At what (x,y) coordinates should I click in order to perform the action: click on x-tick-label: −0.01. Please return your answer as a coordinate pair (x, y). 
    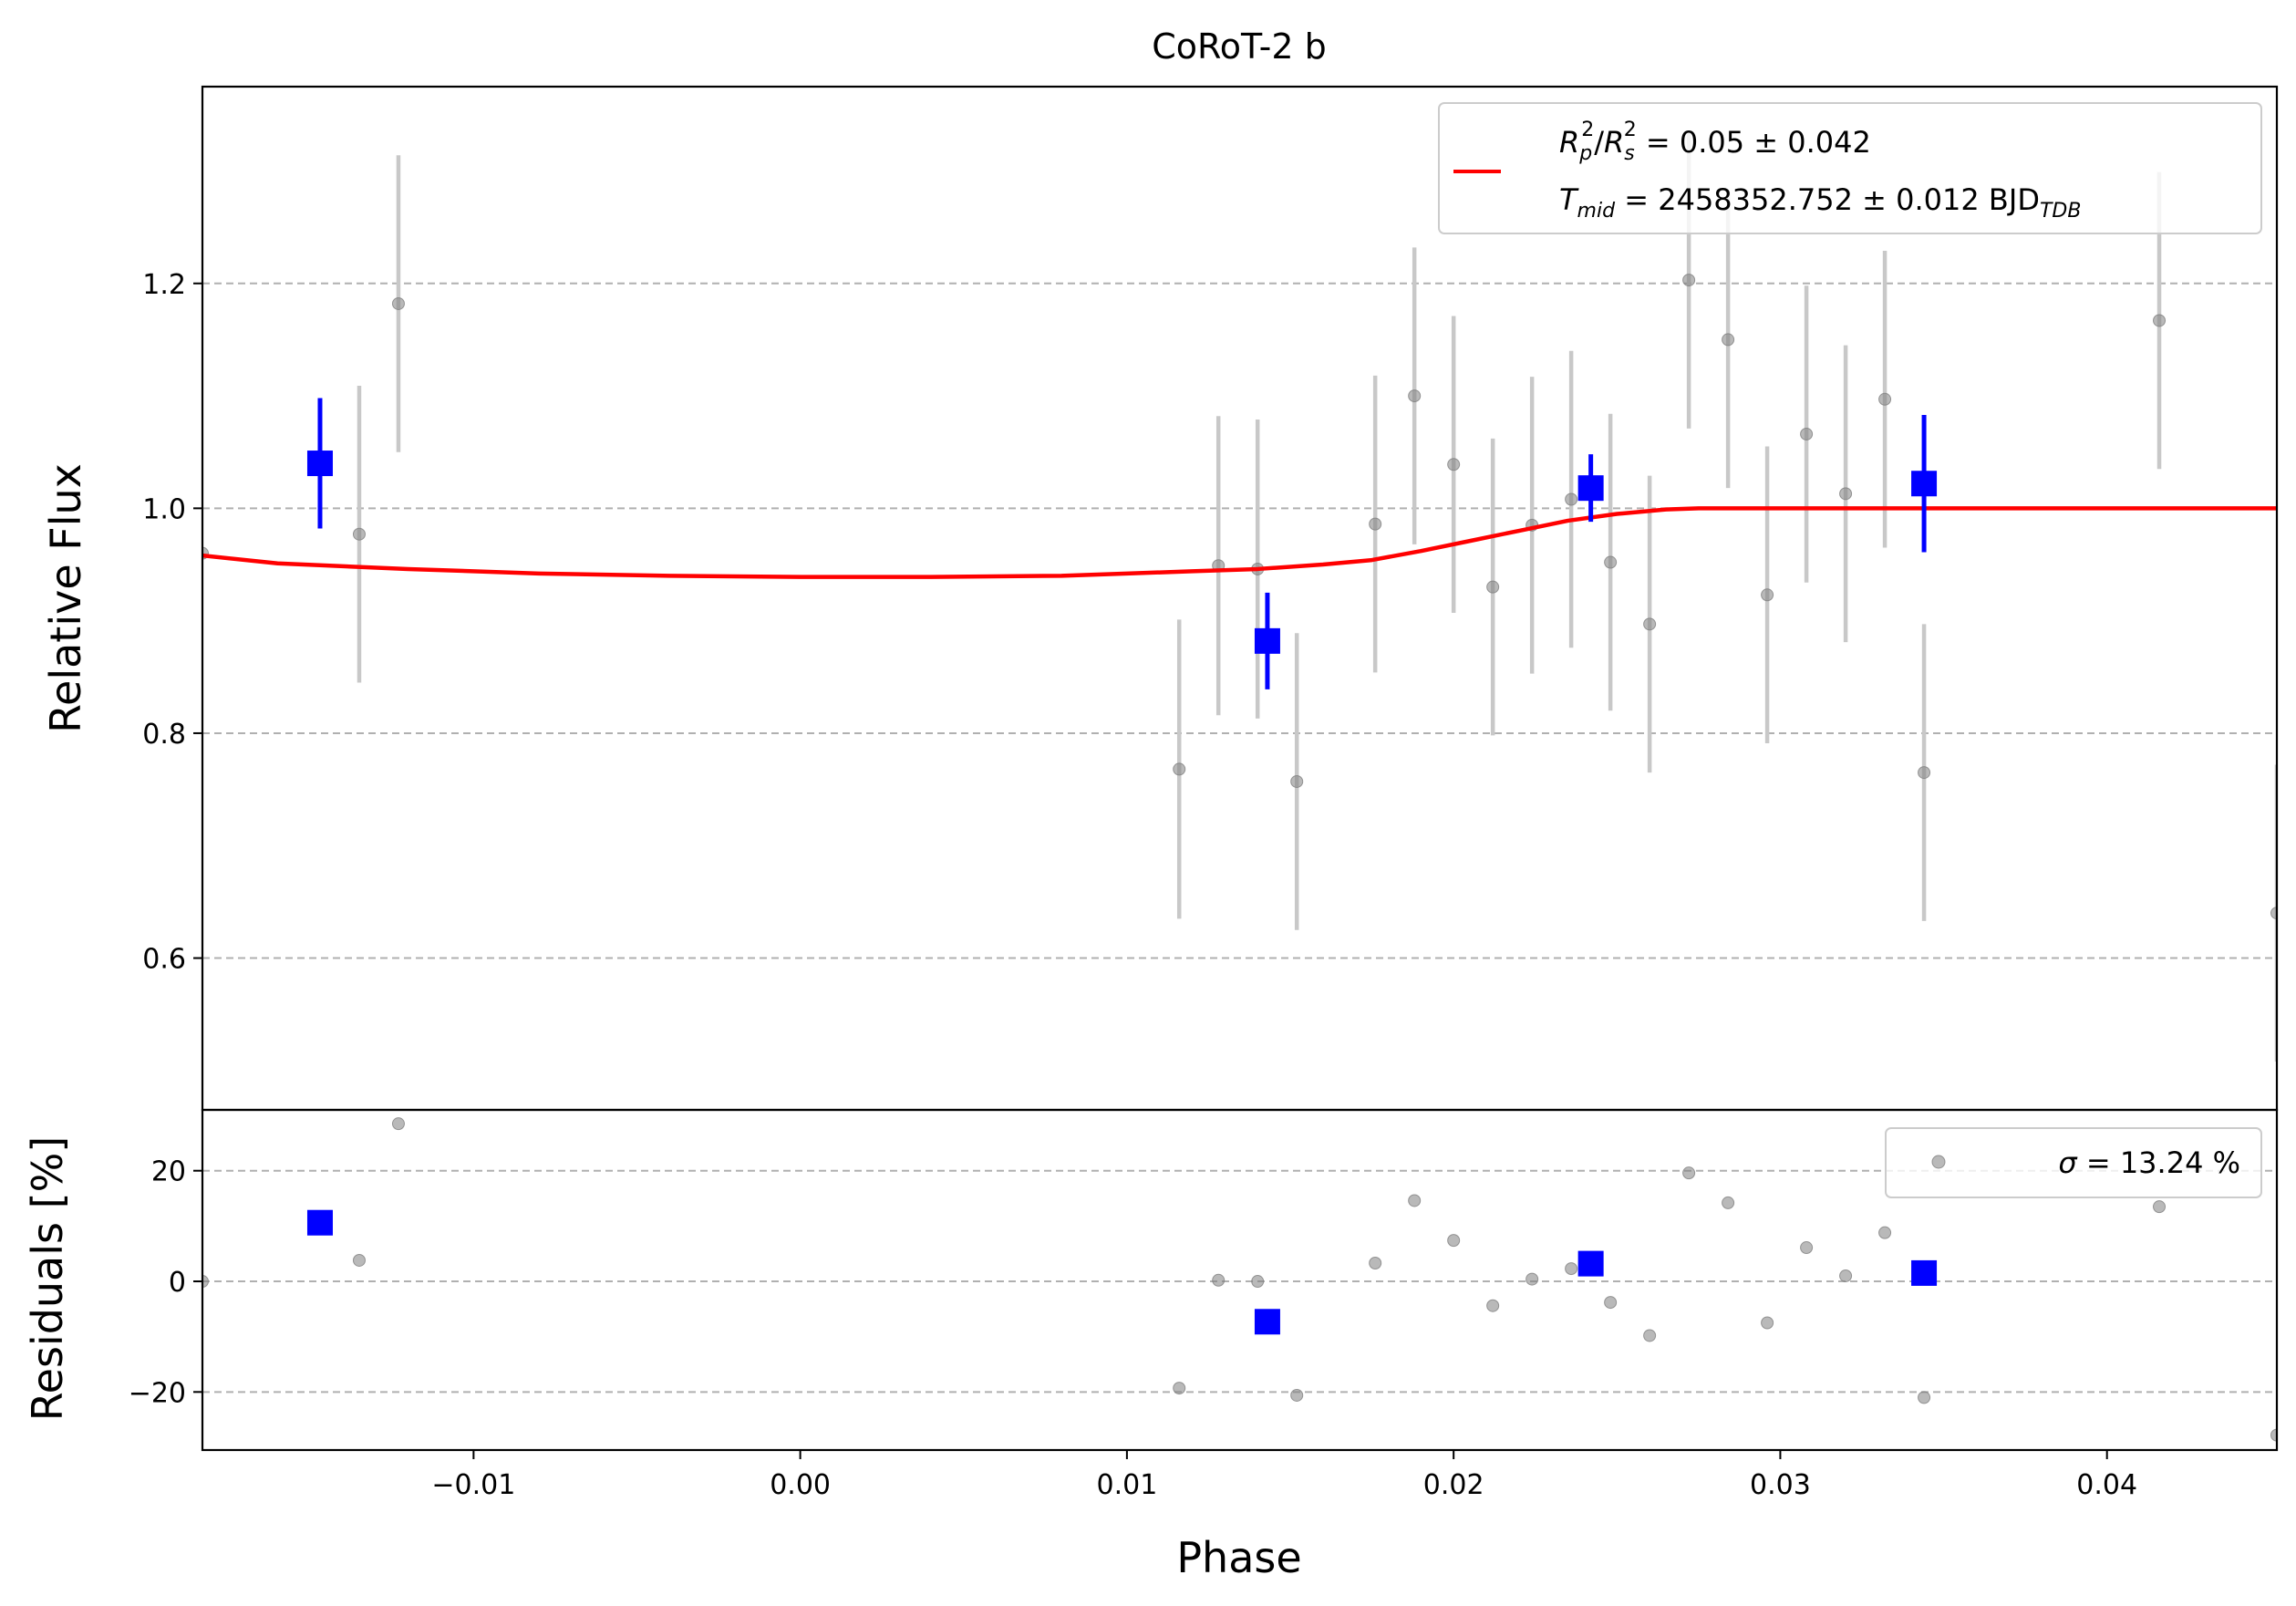
    Looking at the image, I should click on (473, 1485).